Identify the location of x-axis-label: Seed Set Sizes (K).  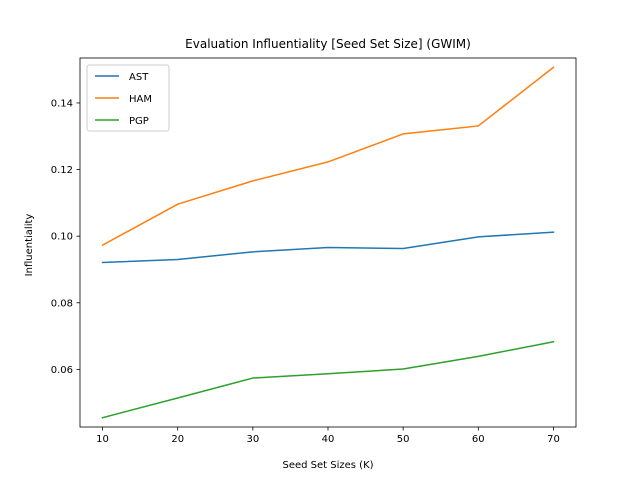
(327, 465).